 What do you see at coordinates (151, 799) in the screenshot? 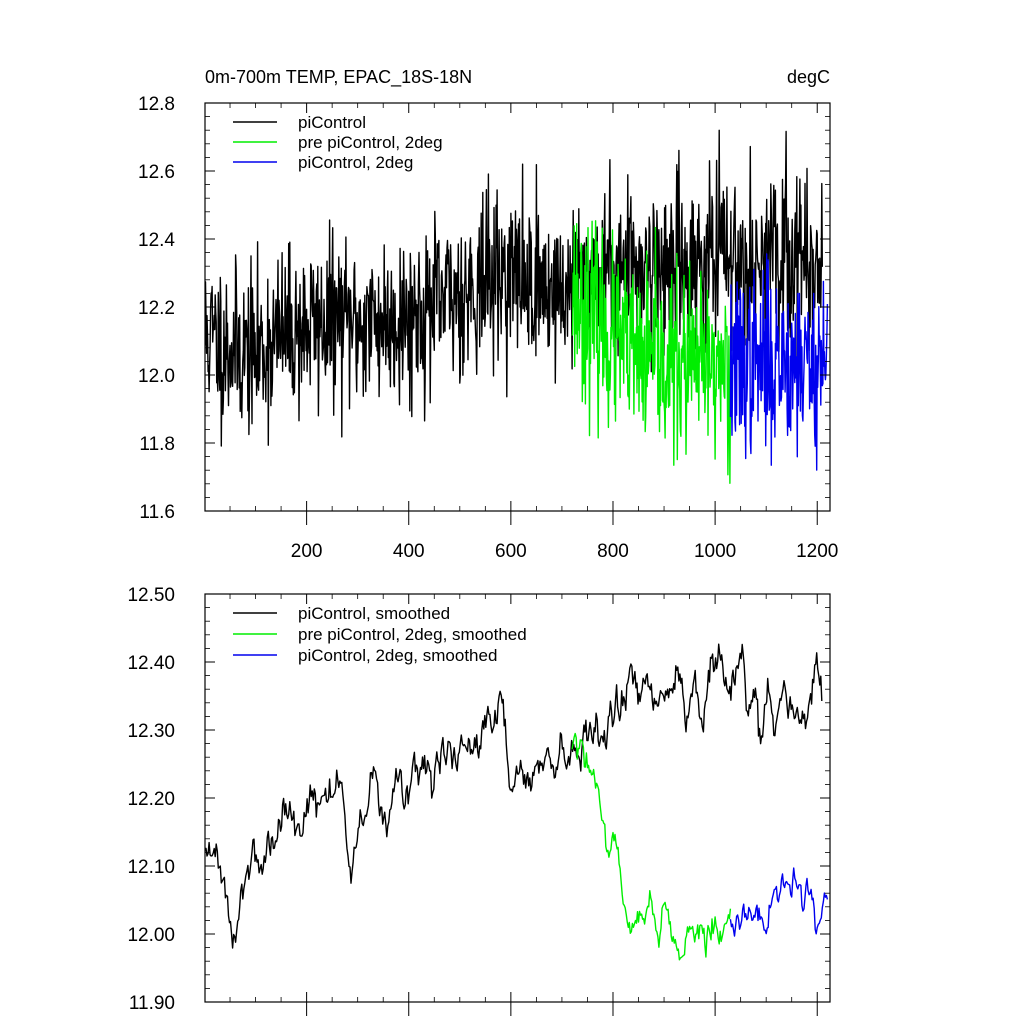
I see `y-tick-label: 12.20` at bounding box center [151, 799].